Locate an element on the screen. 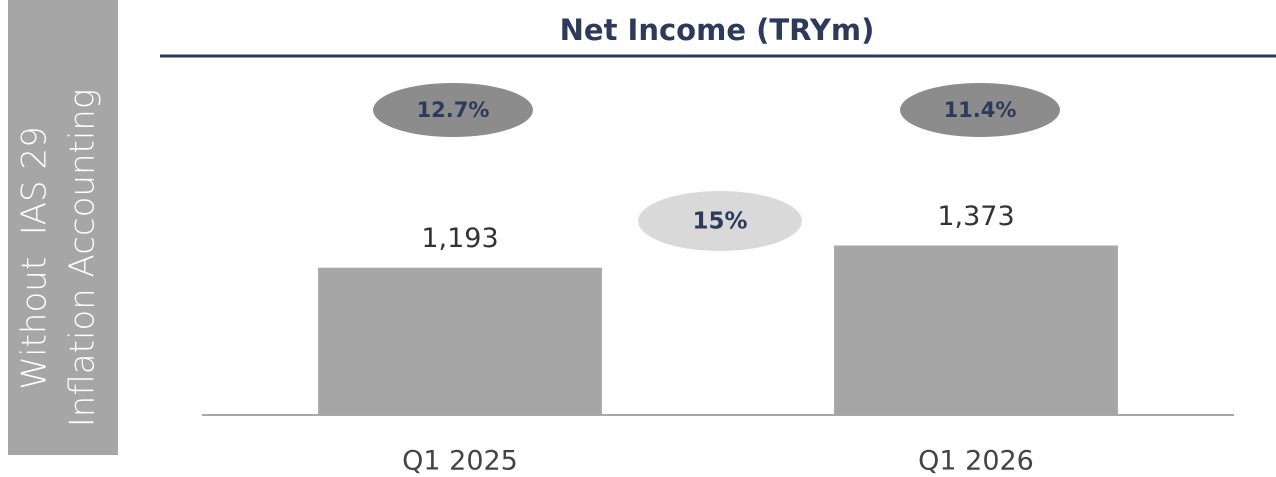 This screenshot has width=1276, height=477. margin-label: 12.7% is located at coordinates (453, 110).